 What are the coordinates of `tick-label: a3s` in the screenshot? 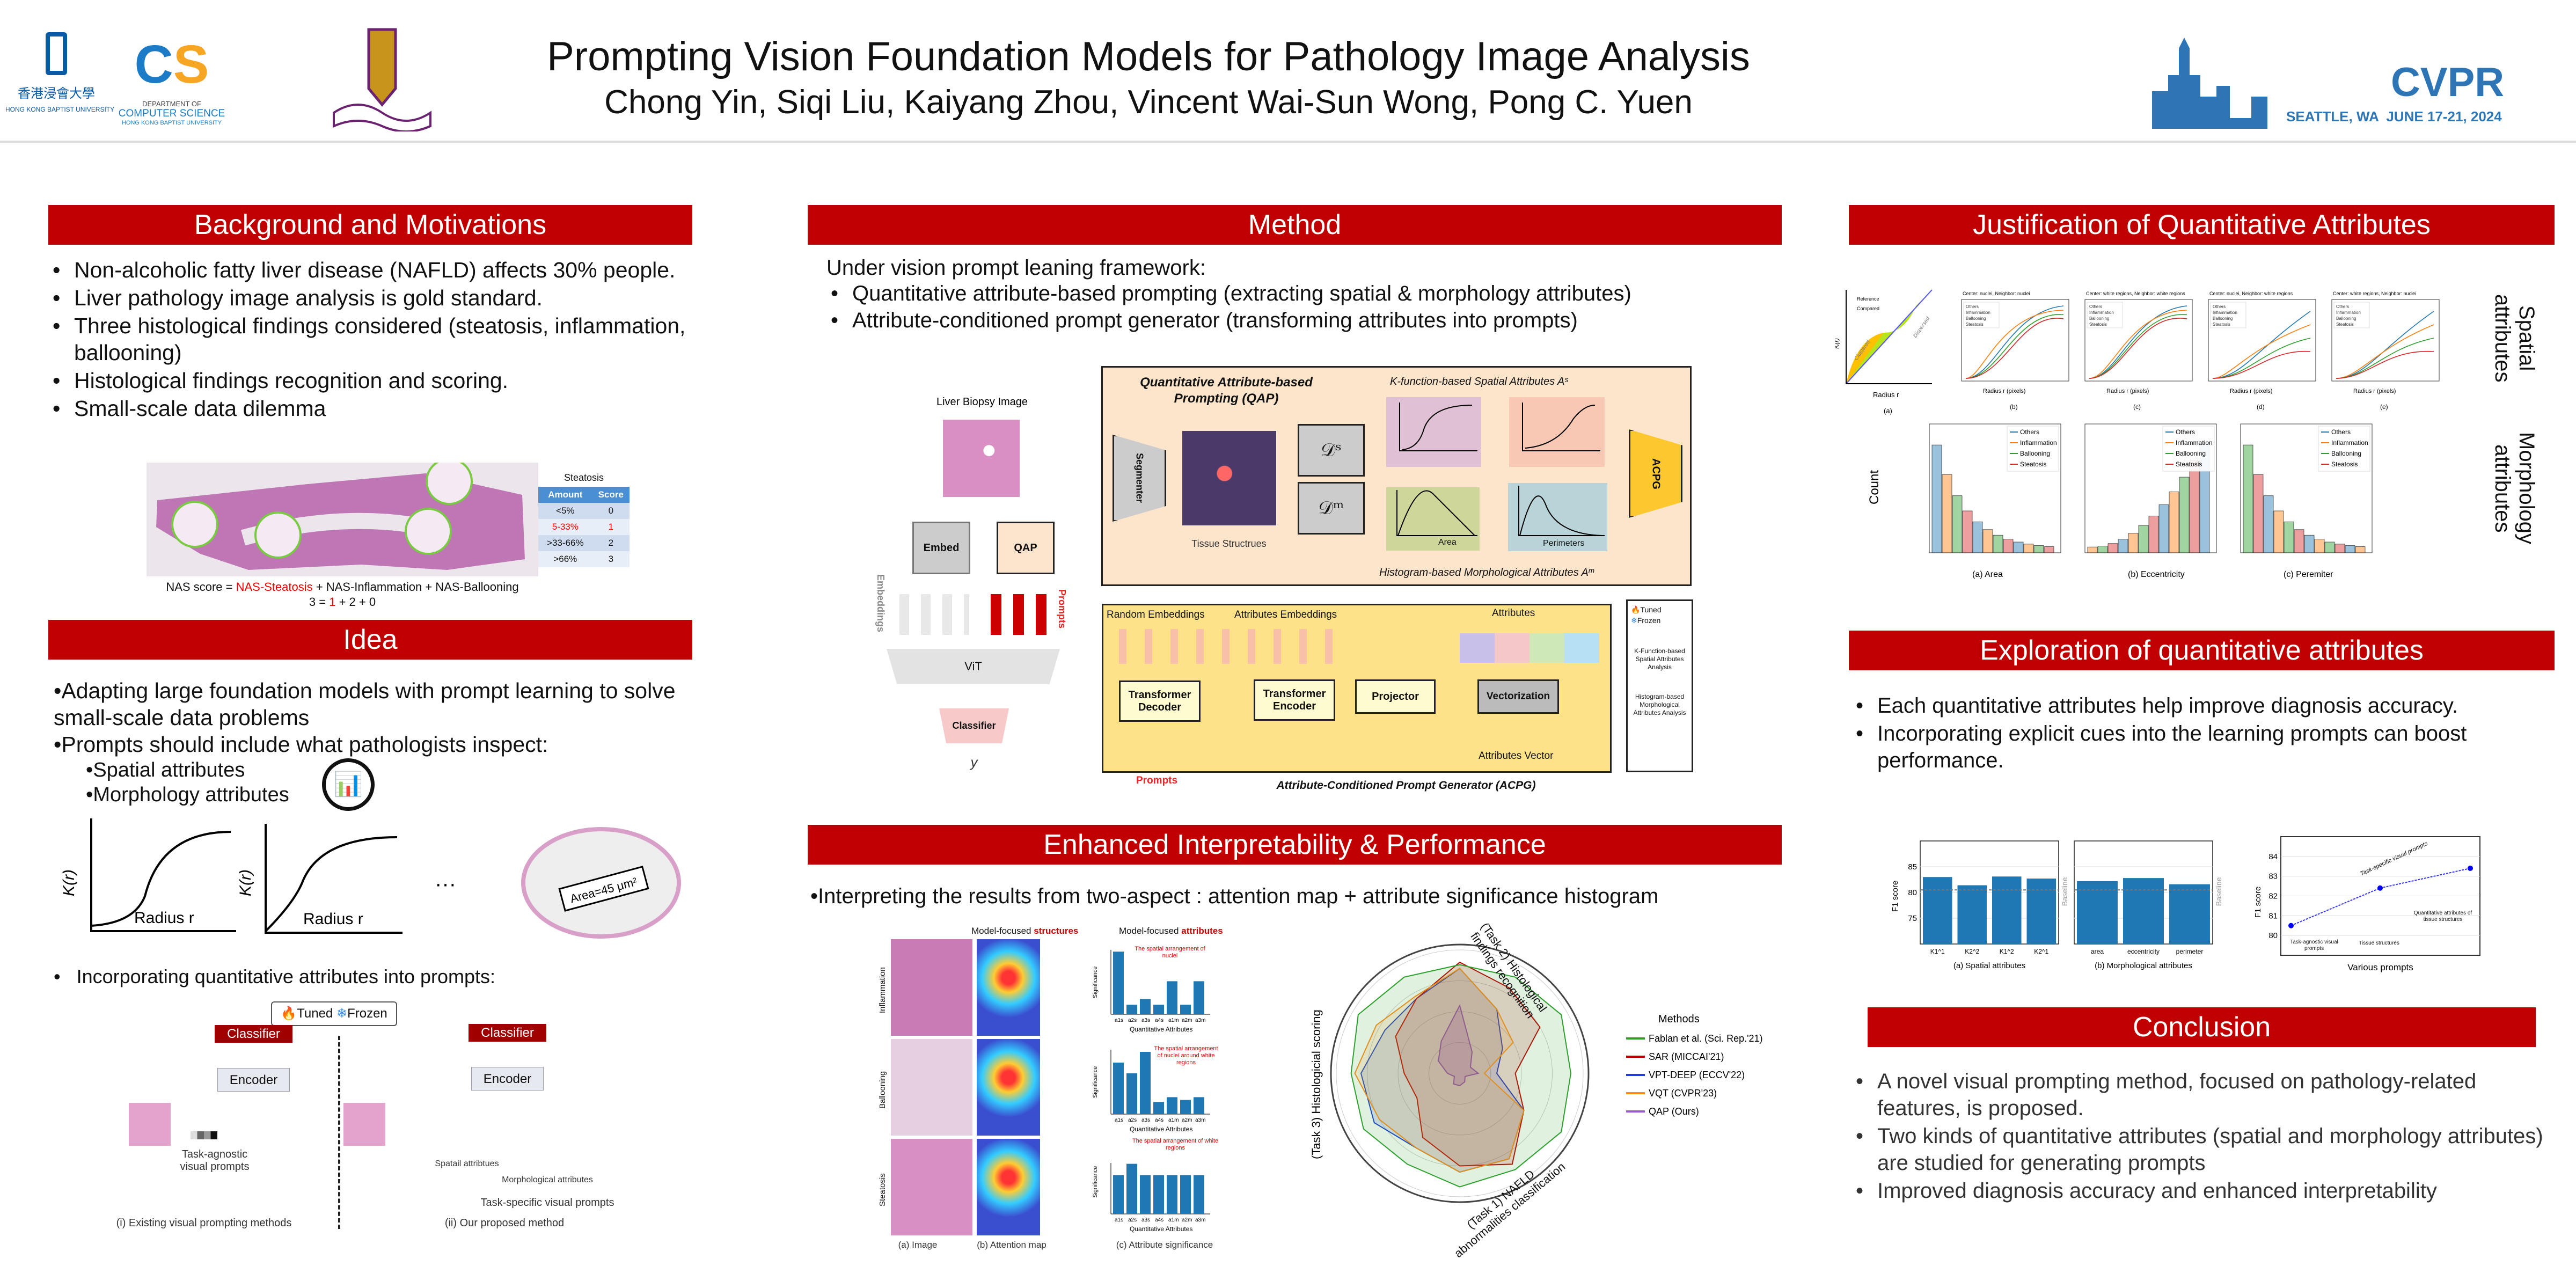 It's located at (1145, 1120).